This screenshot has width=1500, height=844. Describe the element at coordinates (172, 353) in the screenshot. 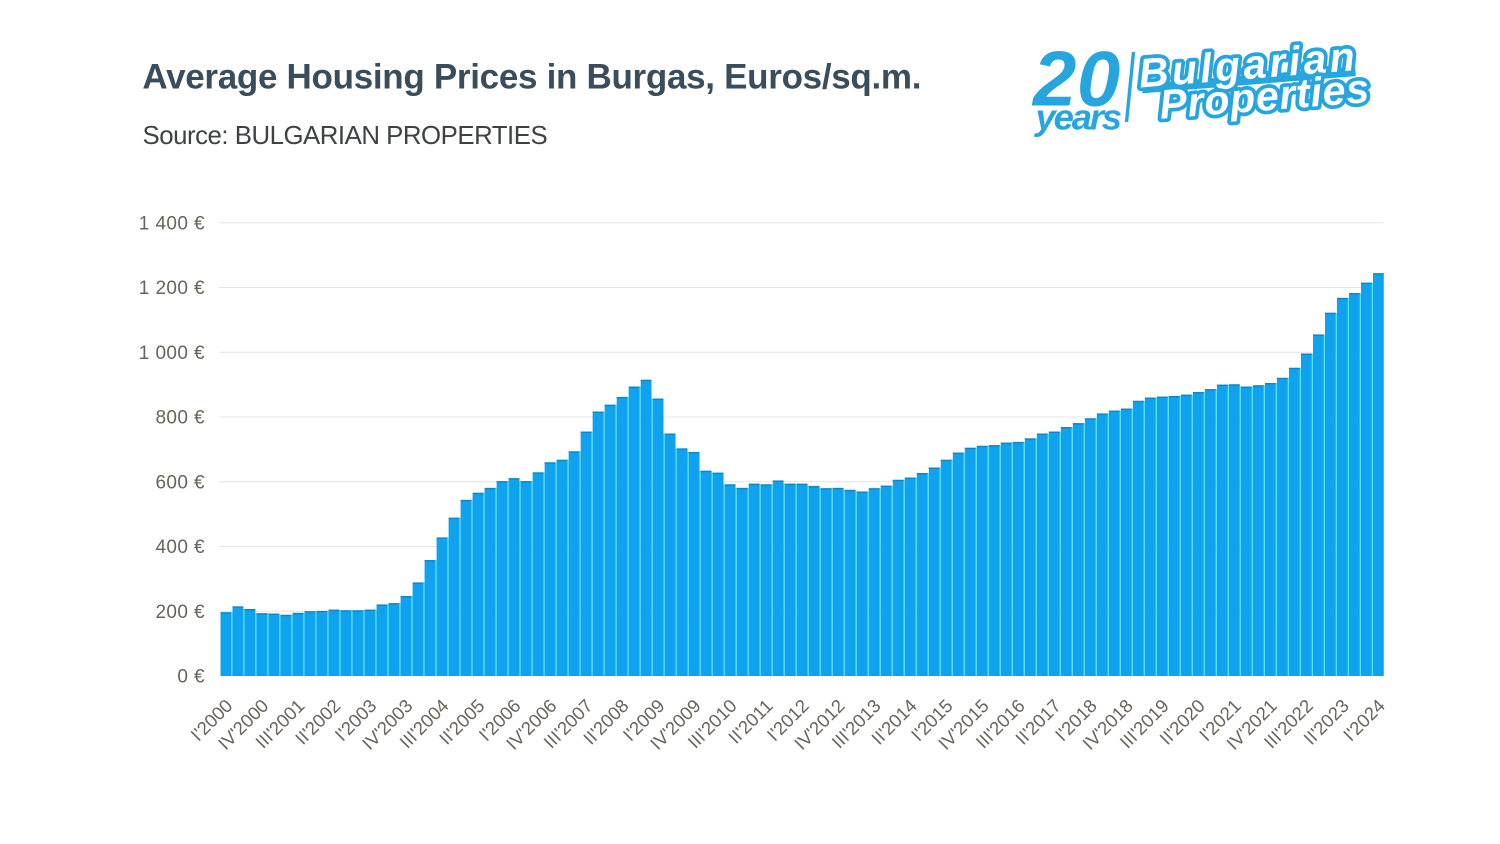

I see `svg-text: 1 000 €` at that location.